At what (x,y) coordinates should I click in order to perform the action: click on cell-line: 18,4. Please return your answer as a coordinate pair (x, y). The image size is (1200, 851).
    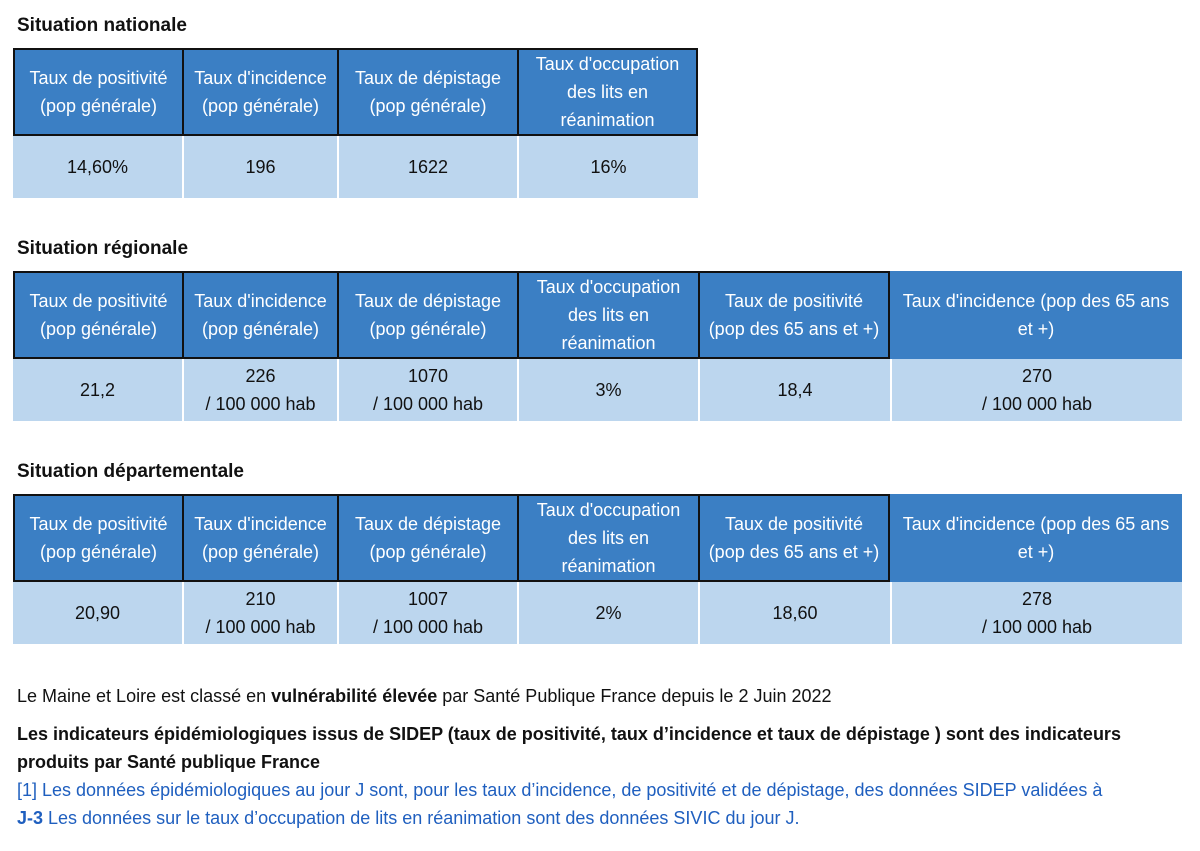
    Looking at the image, I should click on (795, 390).